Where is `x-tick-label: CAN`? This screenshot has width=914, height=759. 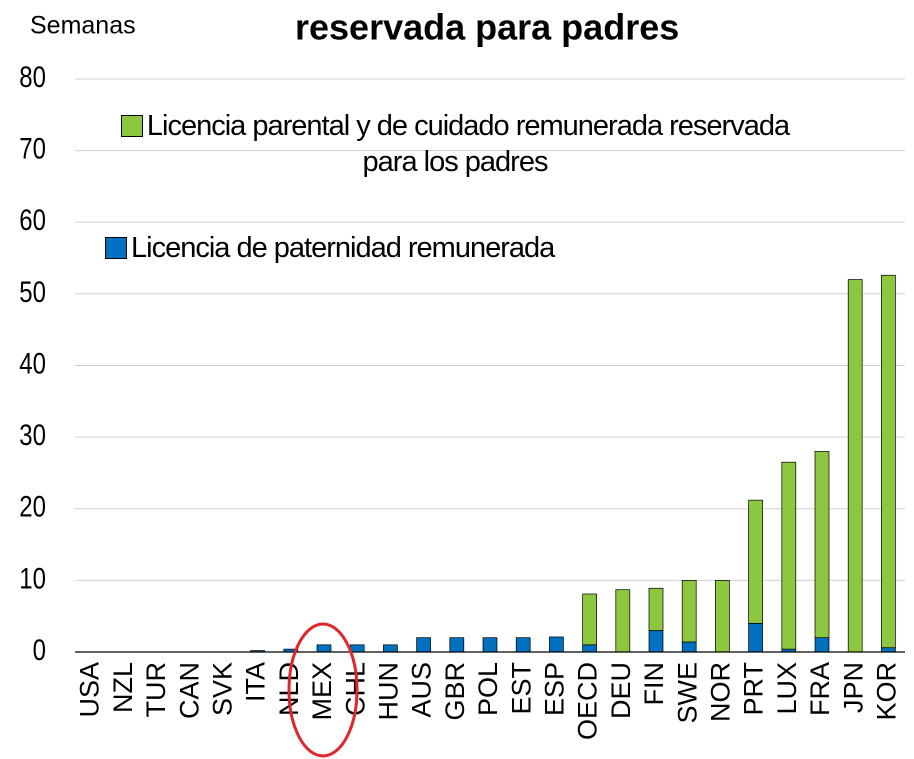
x-tick-label: CAN is located at coordinates (189, 690).